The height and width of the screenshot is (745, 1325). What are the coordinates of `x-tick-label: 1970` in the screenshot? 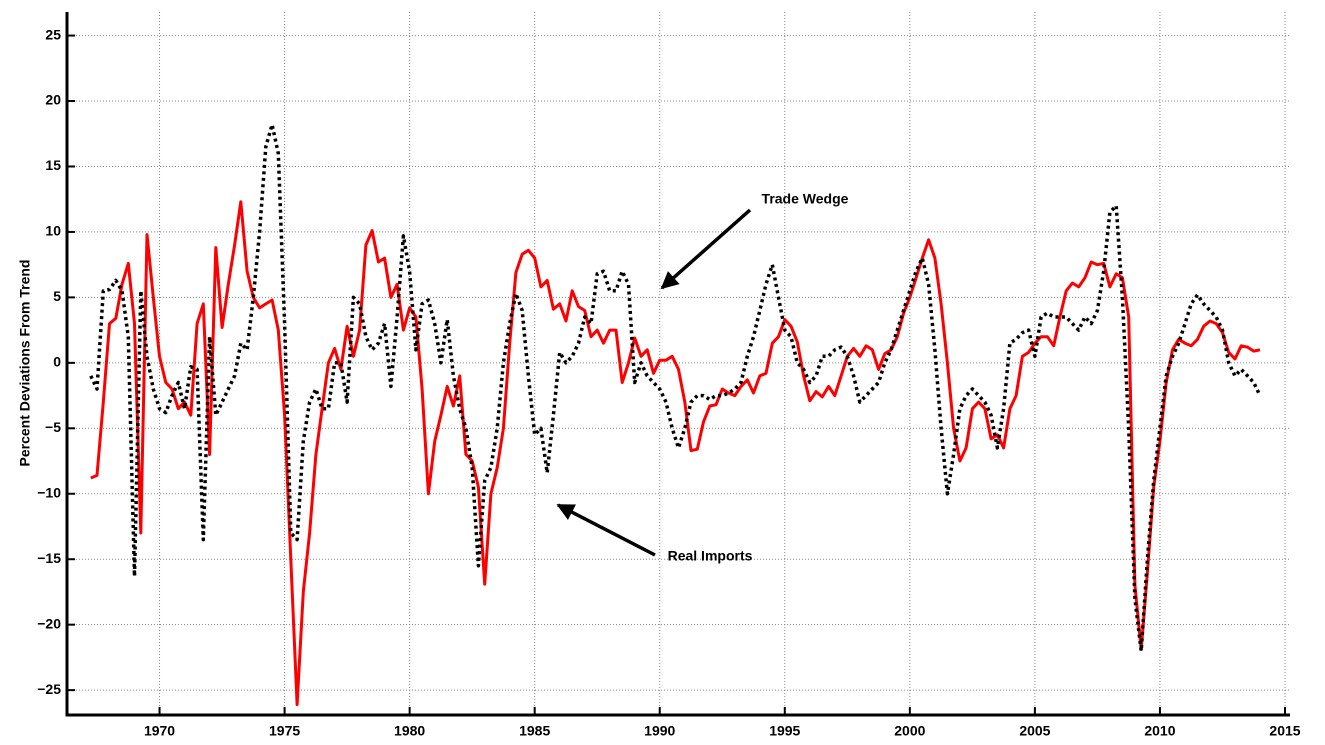 It's located at (159, 731).